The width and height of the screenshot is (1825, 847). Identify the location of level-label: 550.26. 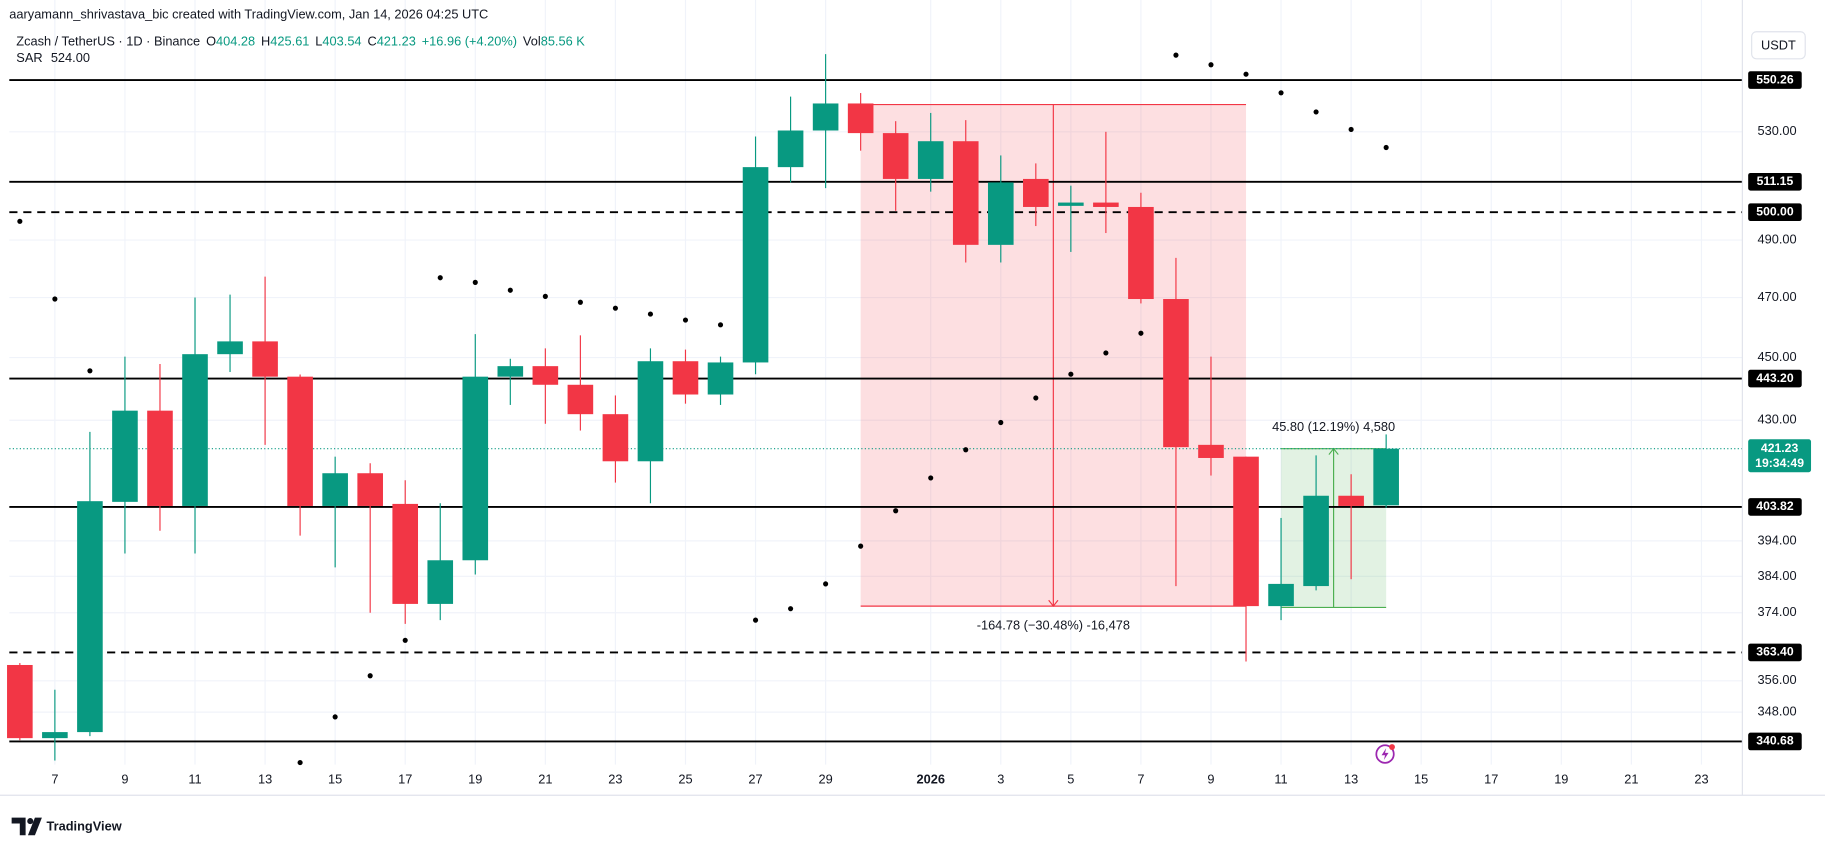
(1774, 79).